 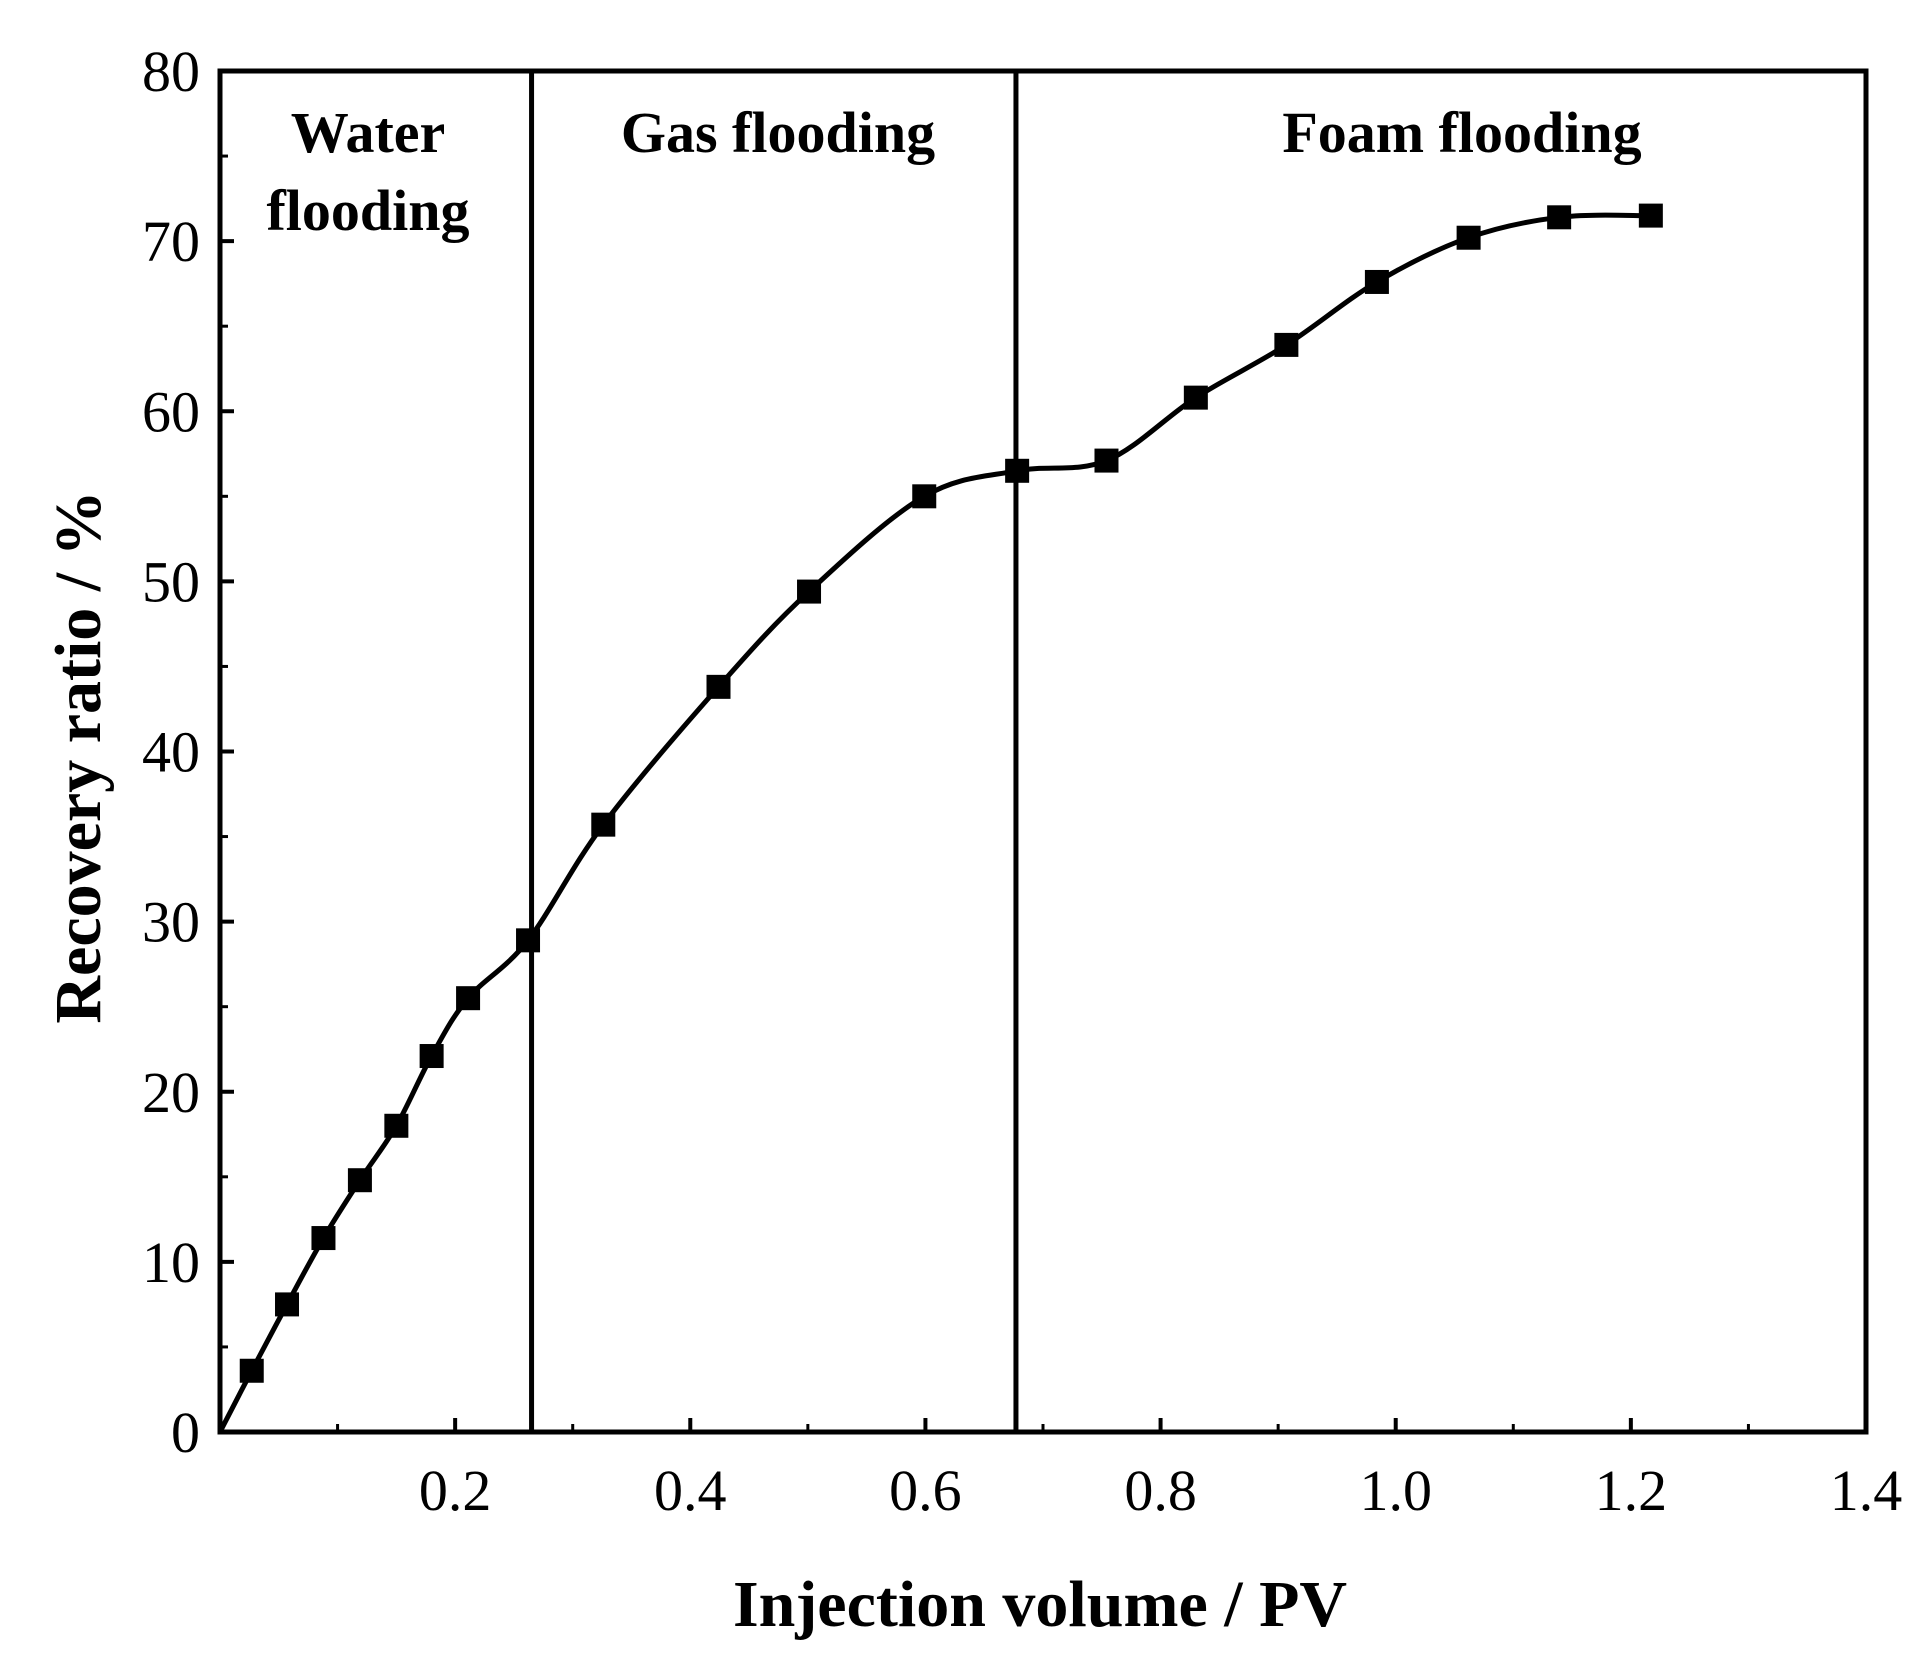 I want to click on x-tick-label: 1.4, so click(x=1866, y=1490).